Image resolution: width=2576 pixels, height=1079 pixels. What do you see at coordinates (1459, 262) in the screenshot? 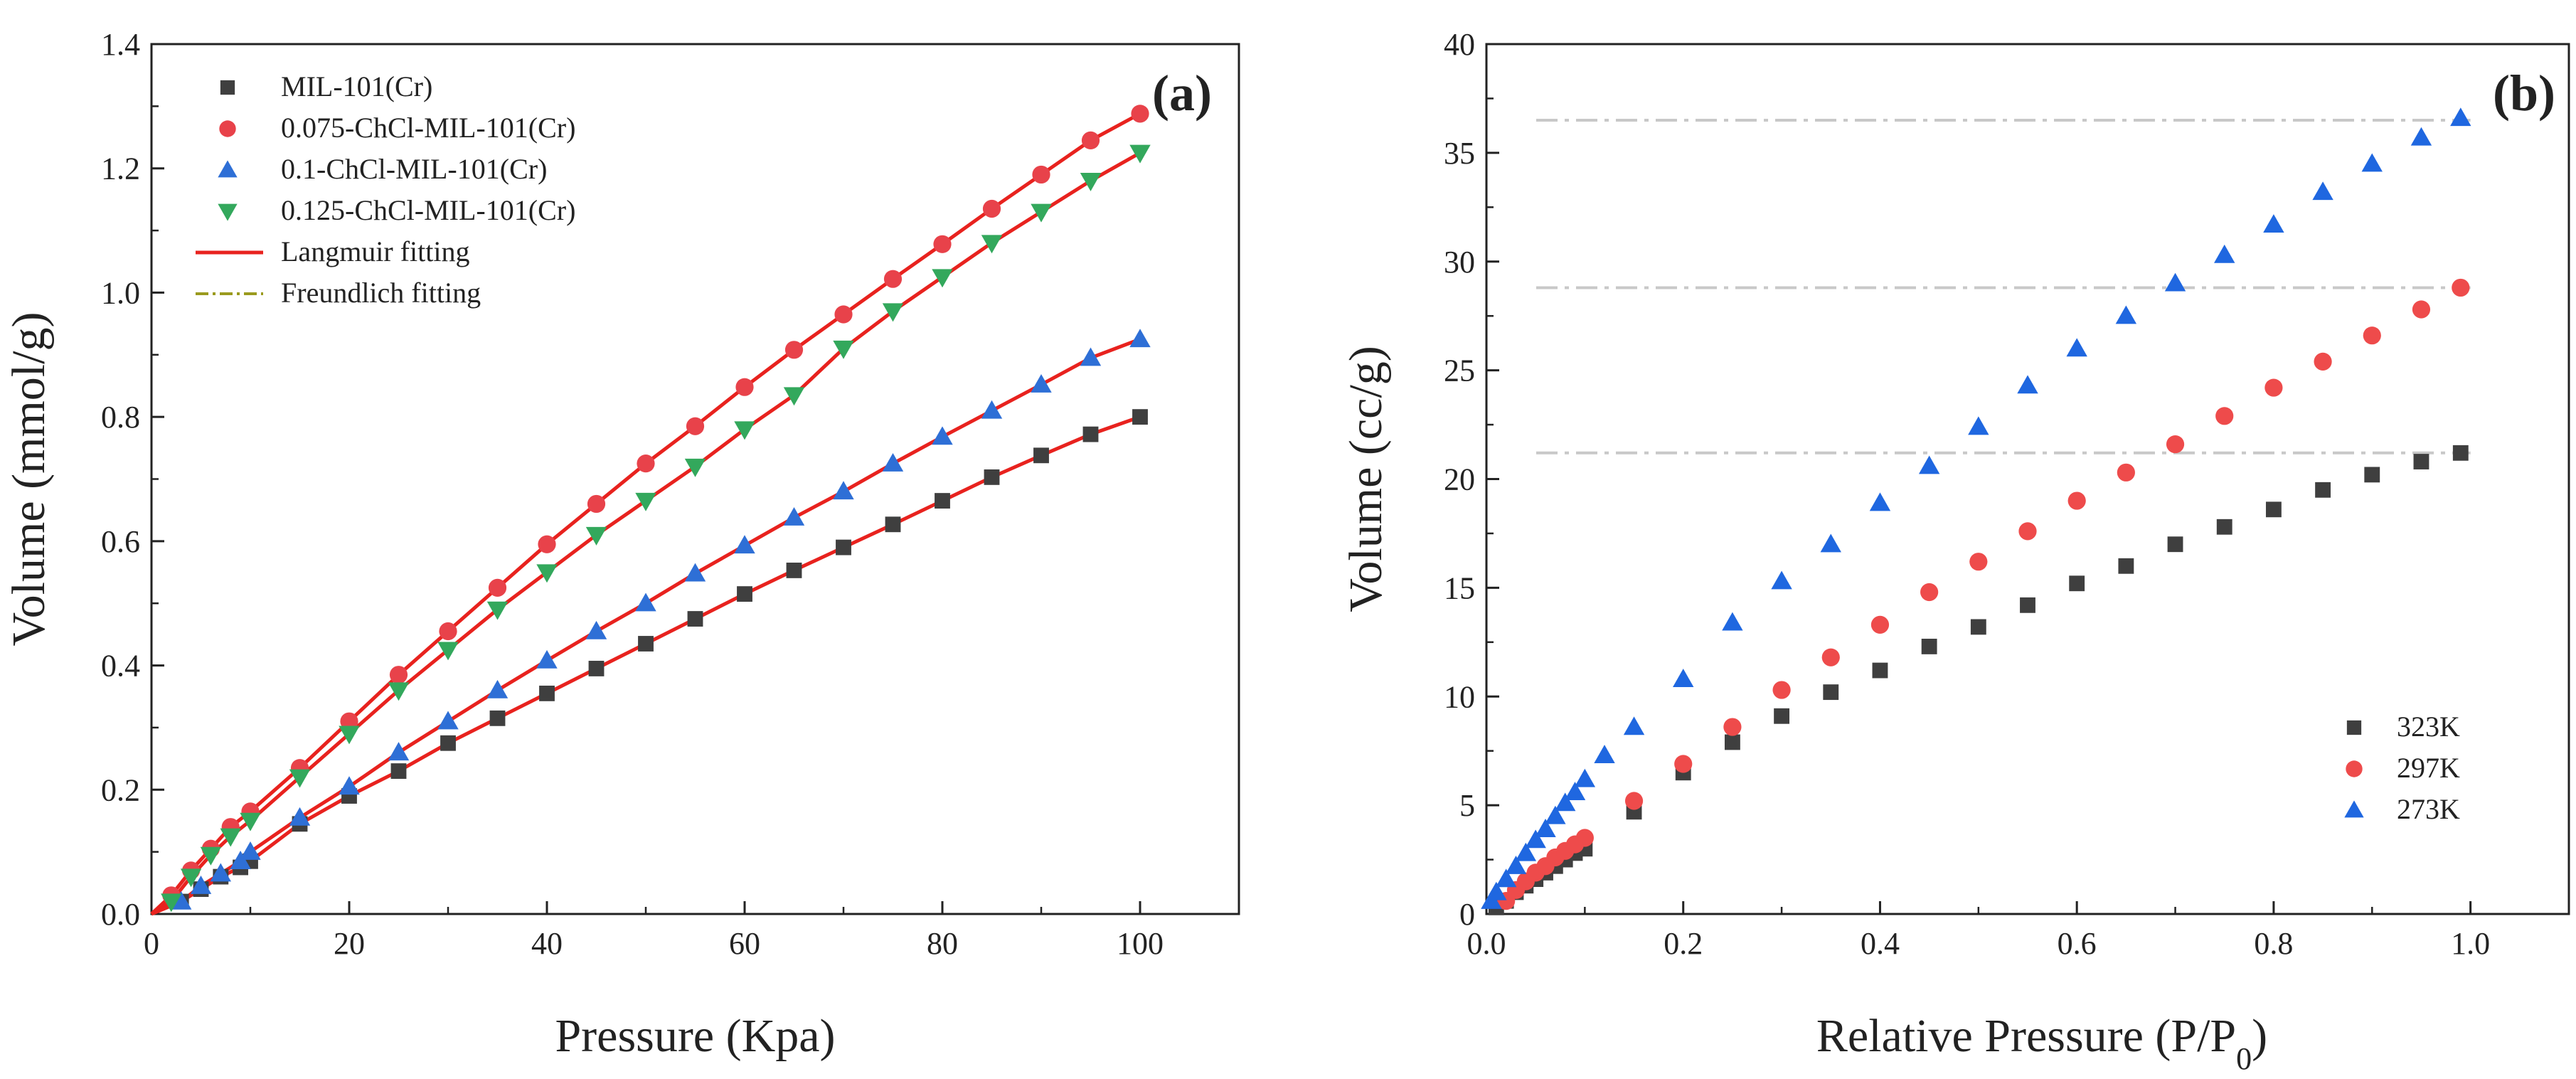
I see `y-tick-label: 30` at bounding box center [1459, 262].